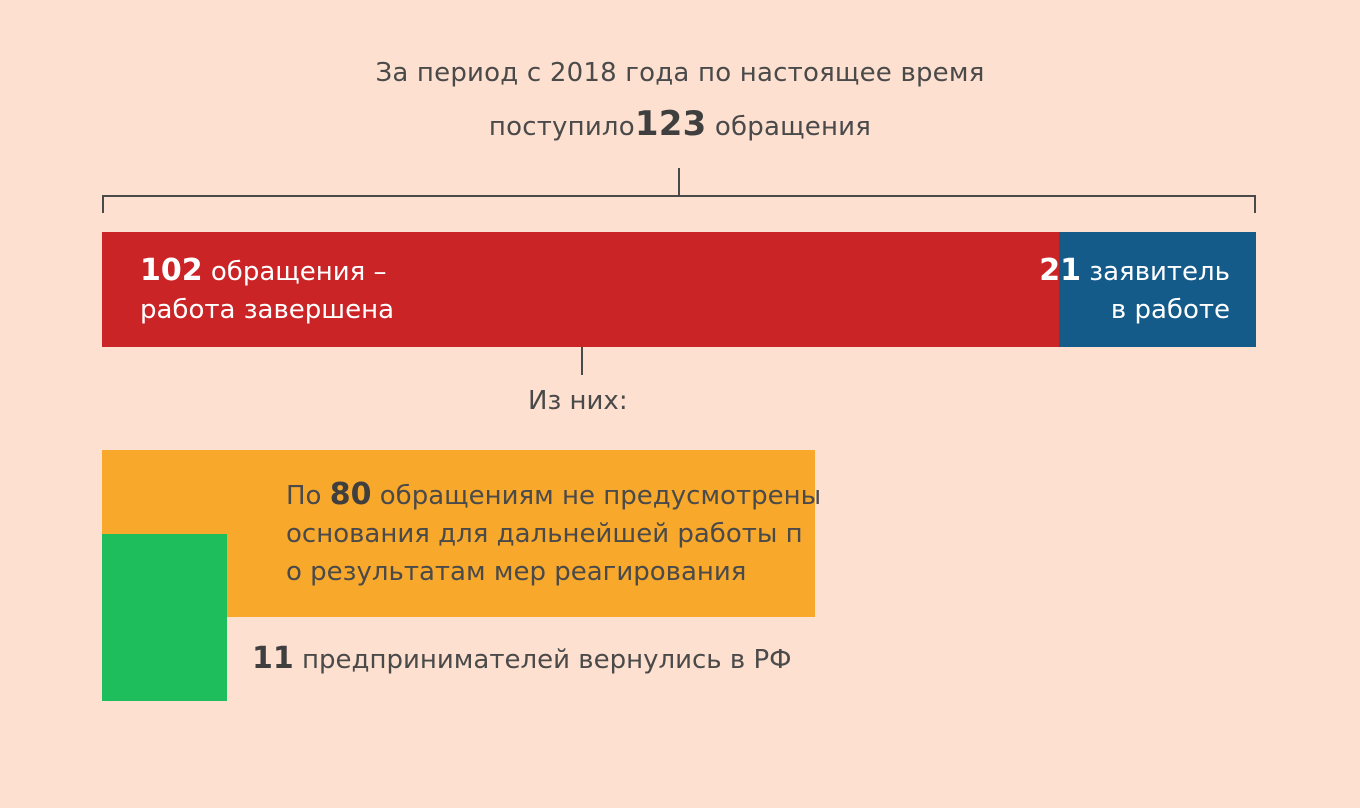 The height and width of the screenshot is (808, 1360). What do you see at coordinates (267, 290) in the screenshot?
I see `completed-label: 102 обращения – работа завершена` at bounding box center [267, 290].